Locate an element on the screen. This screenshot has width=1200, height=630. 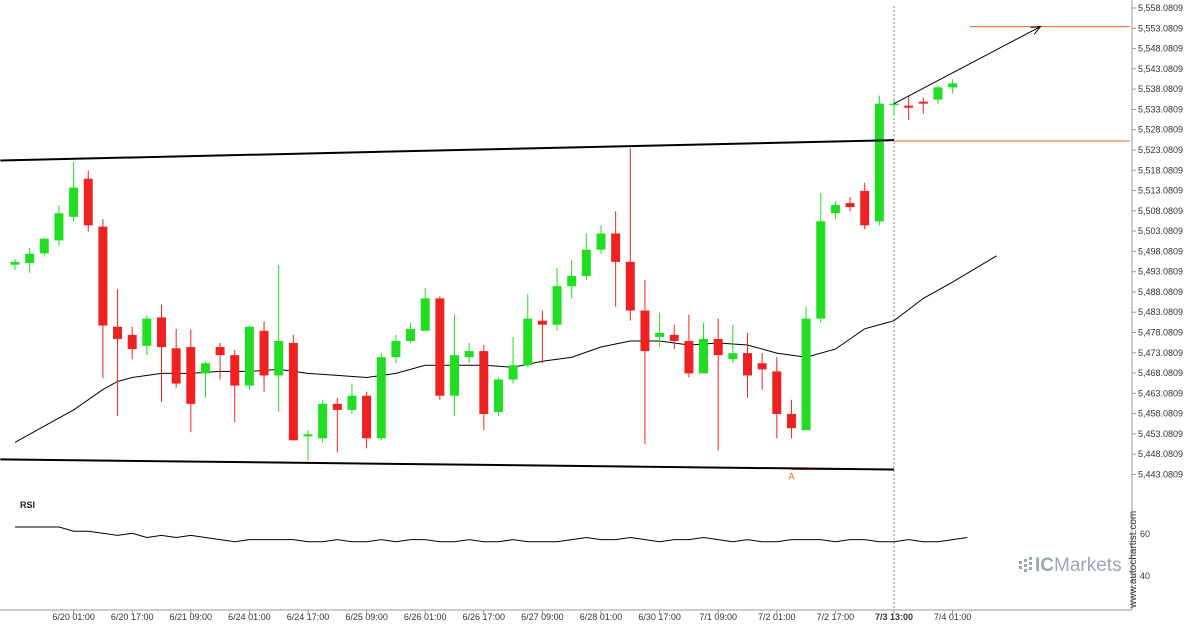
x-tick-label: 6/30 17:00 is located at coordinates (659, 617).